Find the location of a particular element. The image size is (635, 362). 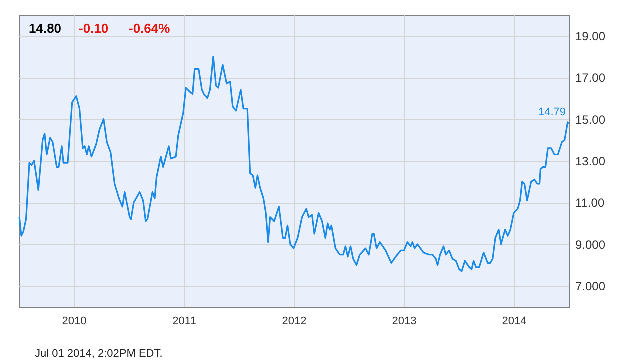

x-tick-label: 2013 is located at coordinates (404, 322).